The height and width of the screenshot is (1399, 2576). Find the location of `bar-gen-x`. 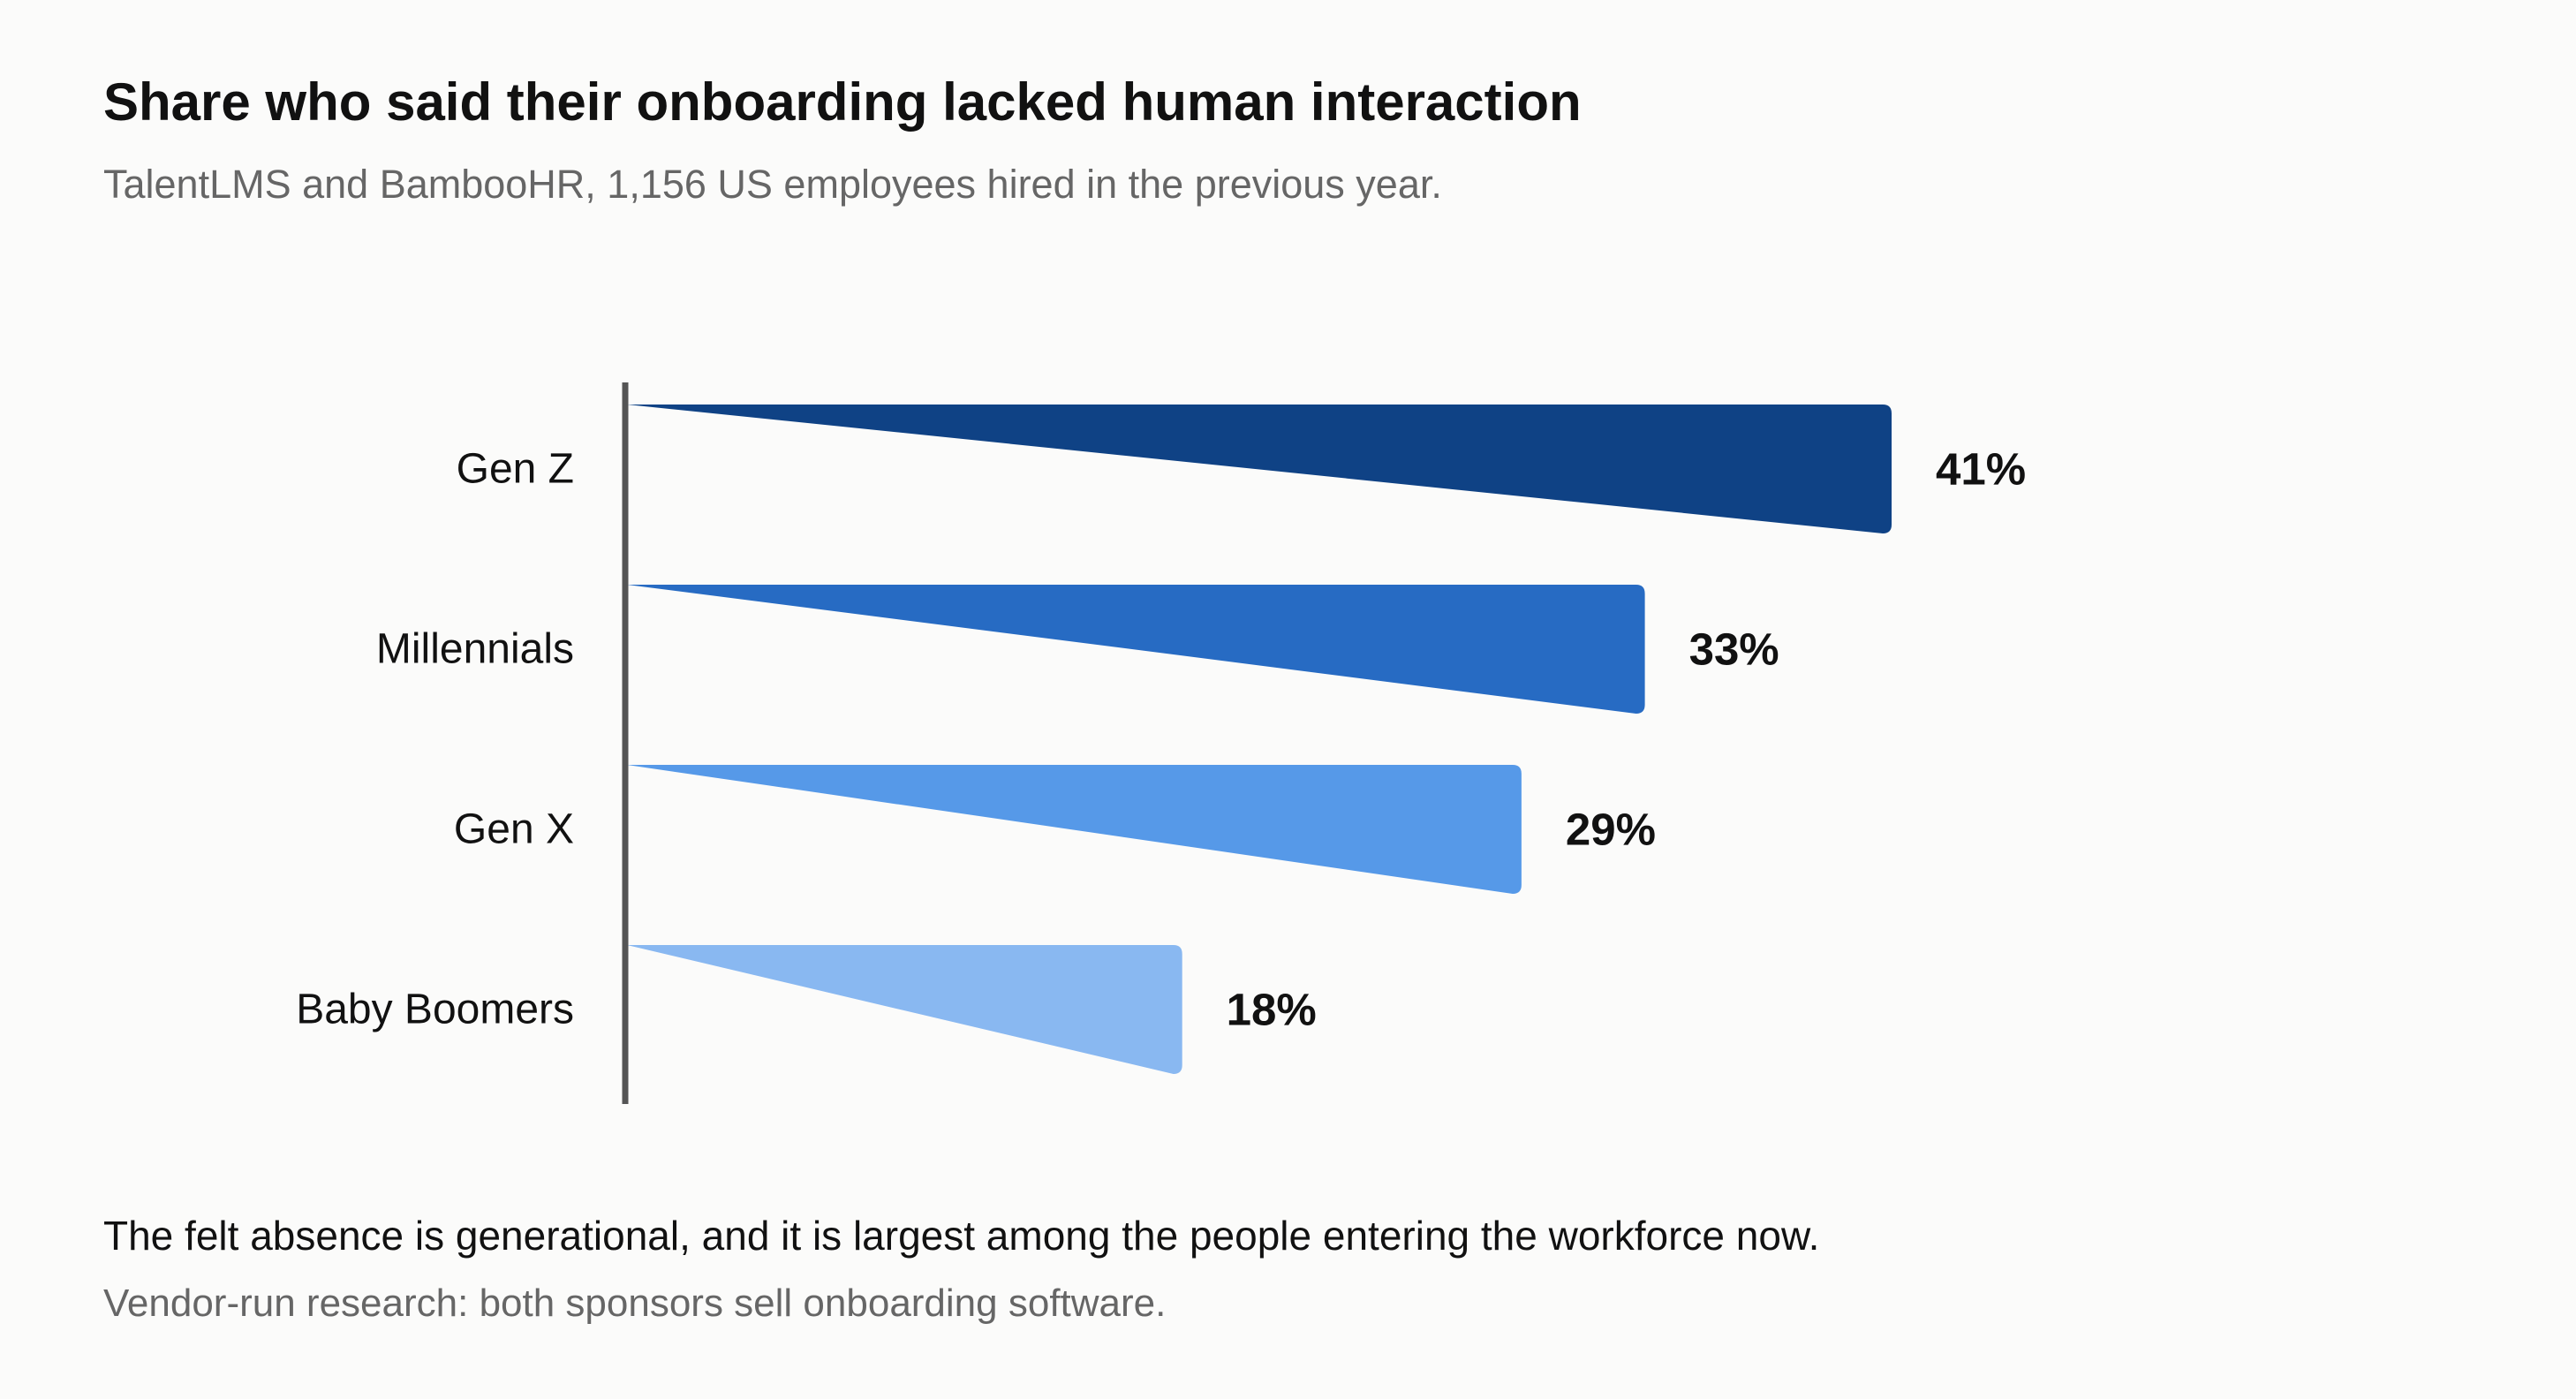

bar-gen-x is located at coordinates (1074, 829).